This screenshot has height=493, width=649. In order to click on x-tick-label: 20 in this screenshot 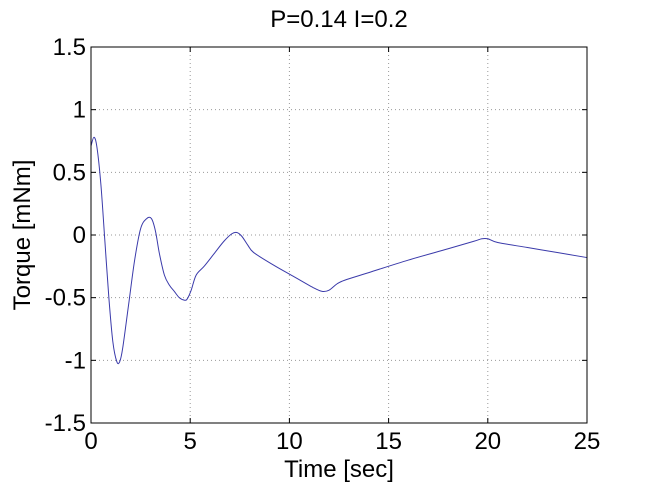, I will do `click(487, 441)`.